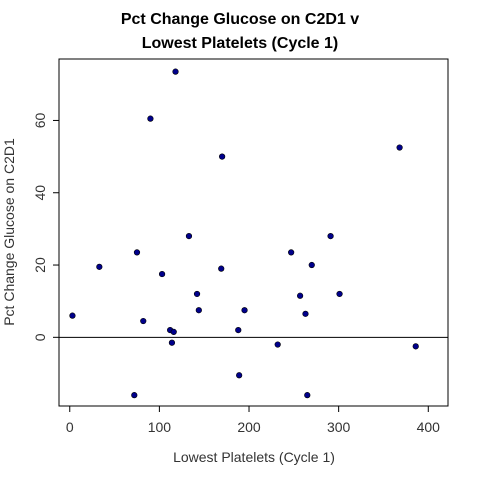 The image size is (480, 480). I want to click on x-tick-label: 0, so click(70, 427).